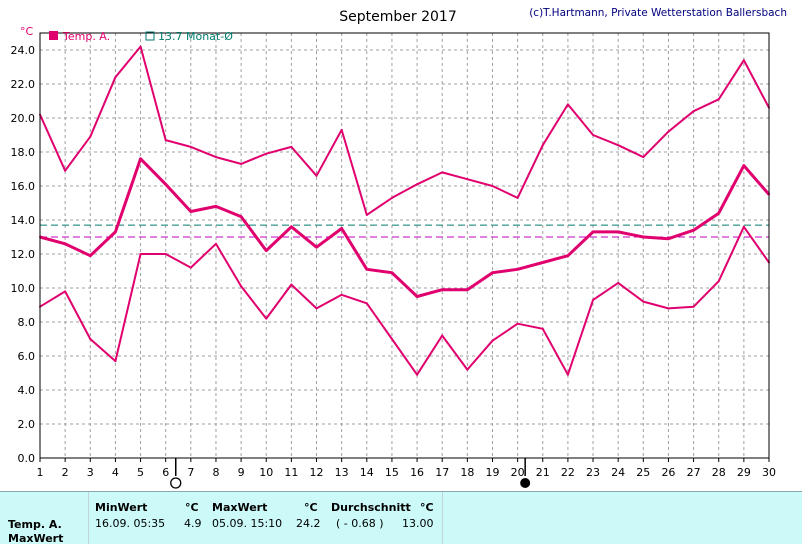 The image size is (802, 545). Describe the element at coordinates (525, 483) in the screenshot. I see `new-moon-icon` at that location.